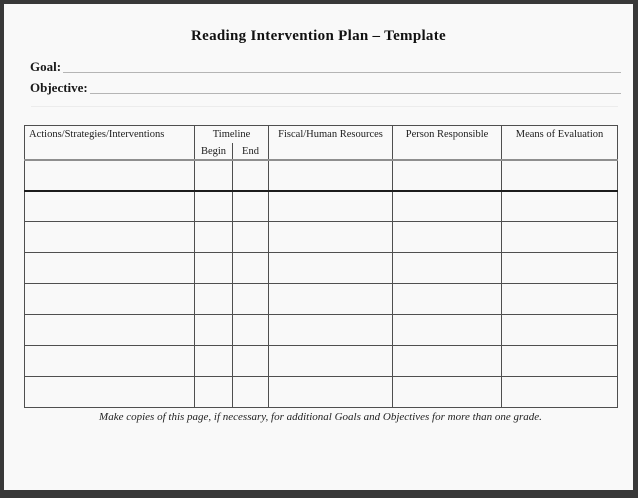  Describe the element at coordinates (59, 87) in the screenshot. I see `objective-label: Objective:` at that location.